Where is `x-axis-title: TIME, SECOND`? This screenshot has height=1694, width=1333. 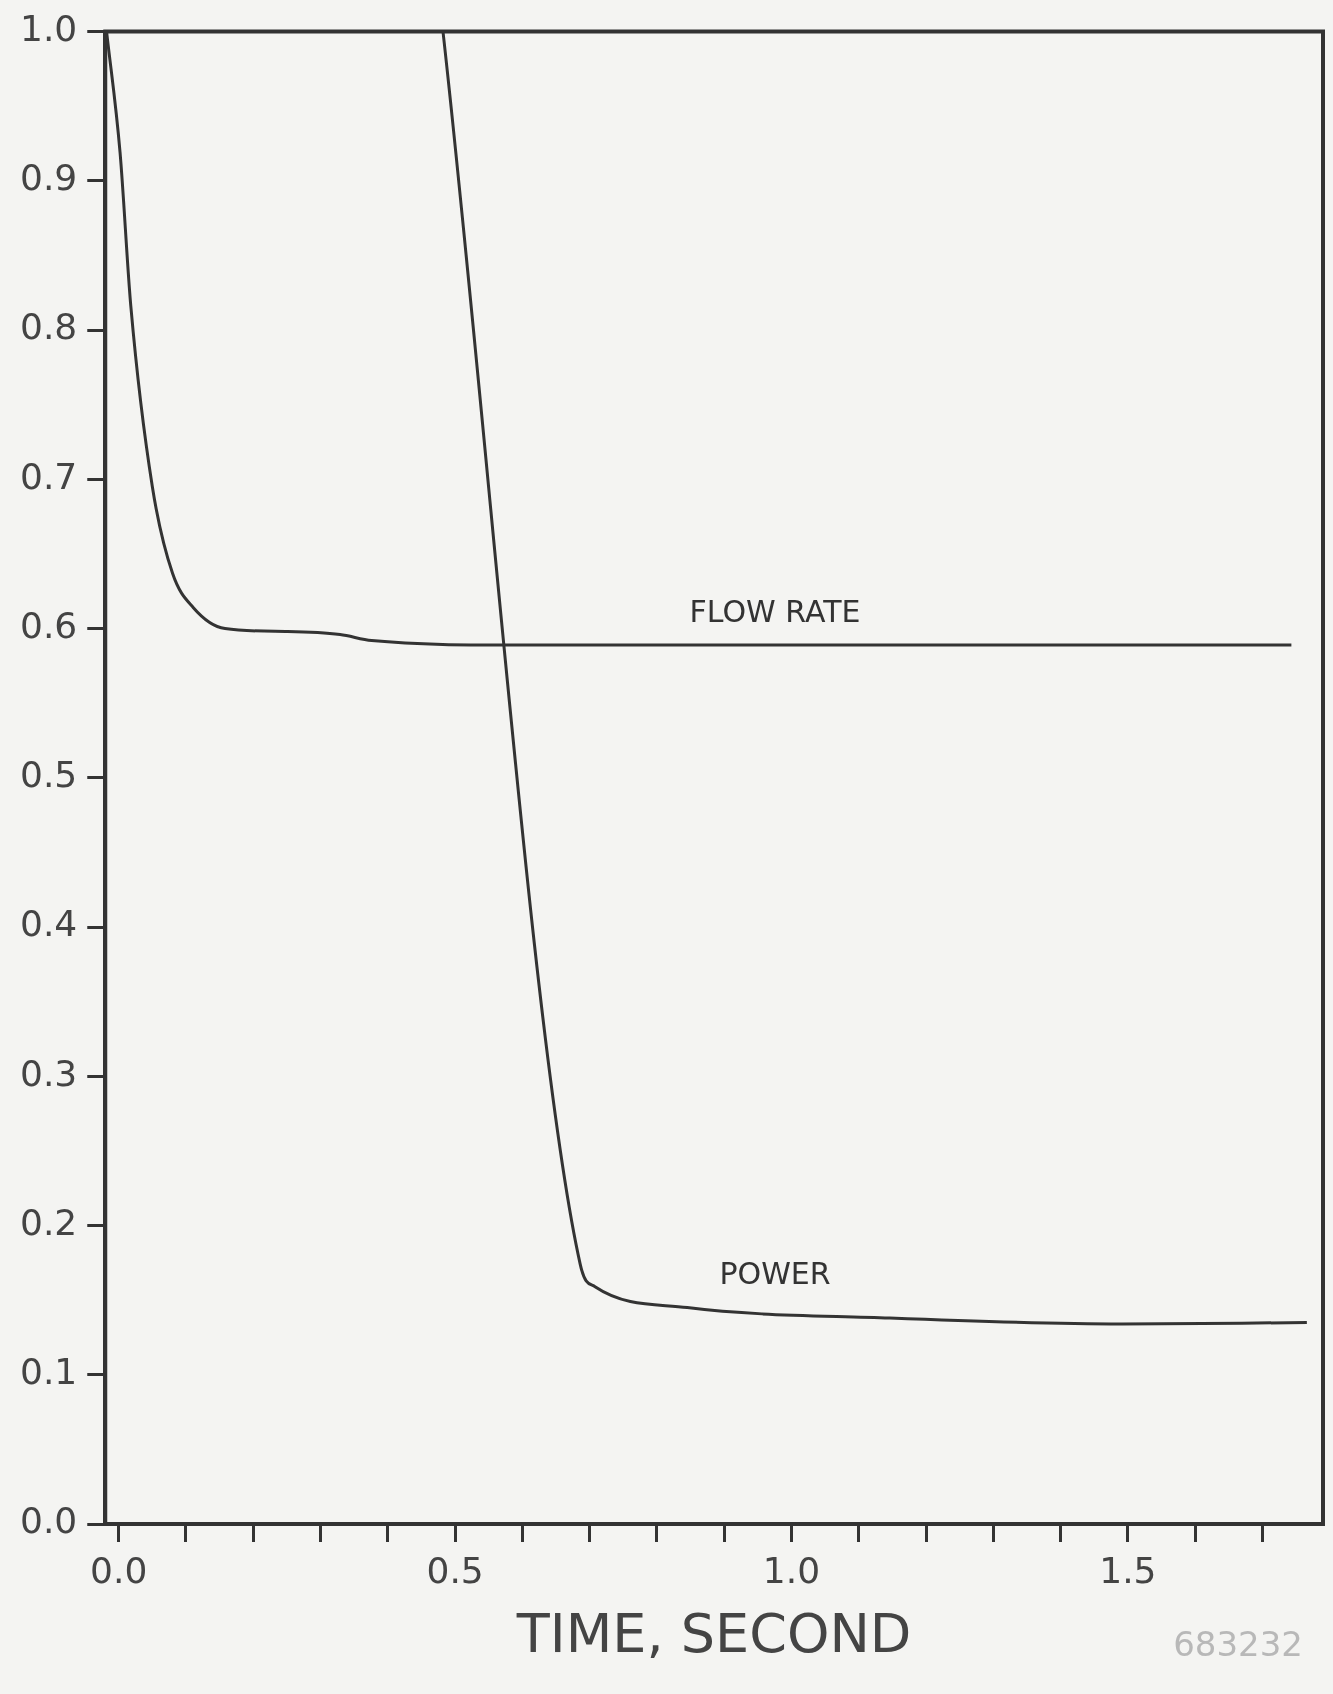
x-axis-title: TIME, SECOND is located at coordinates (713, 1633).